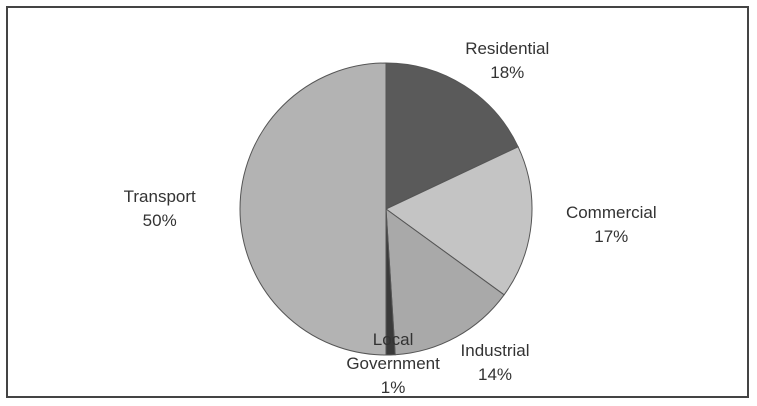  Describe the element at coordinates (507, 49) in the screenshot. I see `category-label: Residential` at that location.